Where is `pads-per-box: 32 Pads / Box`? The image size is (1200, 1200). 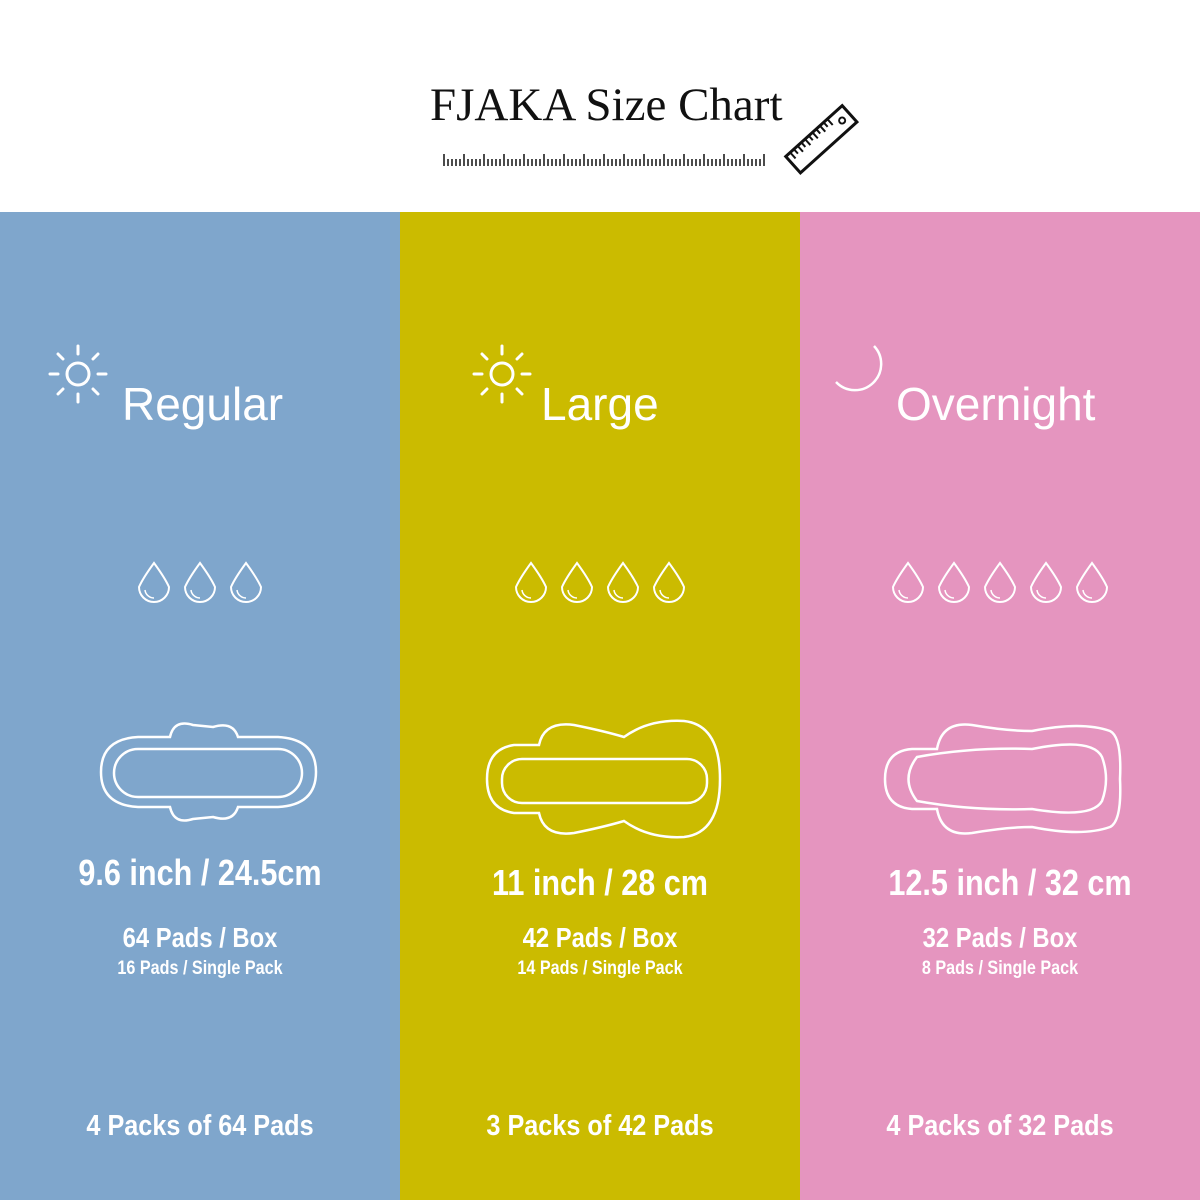
pads-per-box: 32 Pads / Box is located at coordinates (1000, 937).